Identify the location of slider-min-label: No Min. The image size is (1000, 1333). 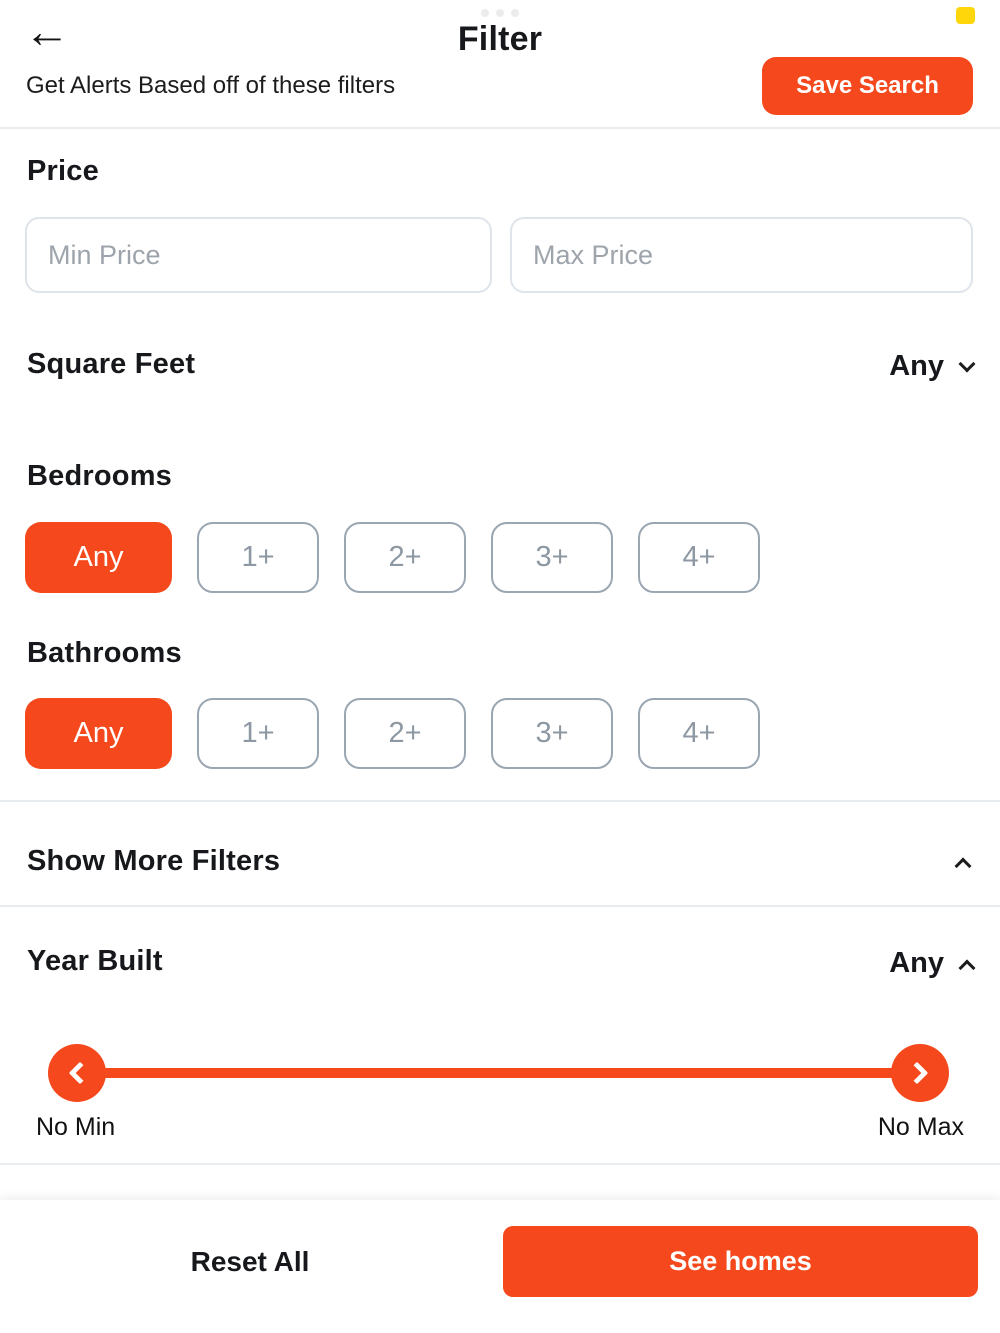
(76, 1127).